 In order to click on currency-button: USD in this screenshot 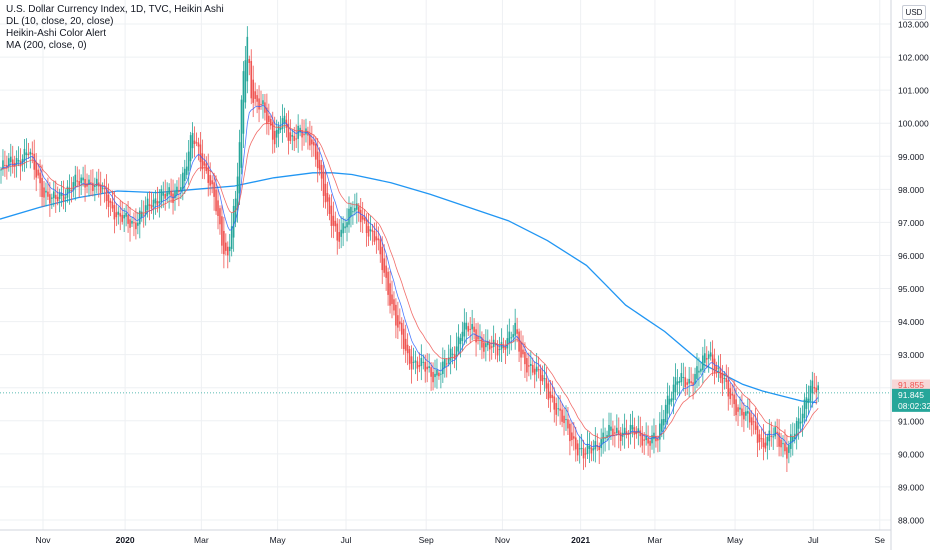, I will do `click(914, 12)`.